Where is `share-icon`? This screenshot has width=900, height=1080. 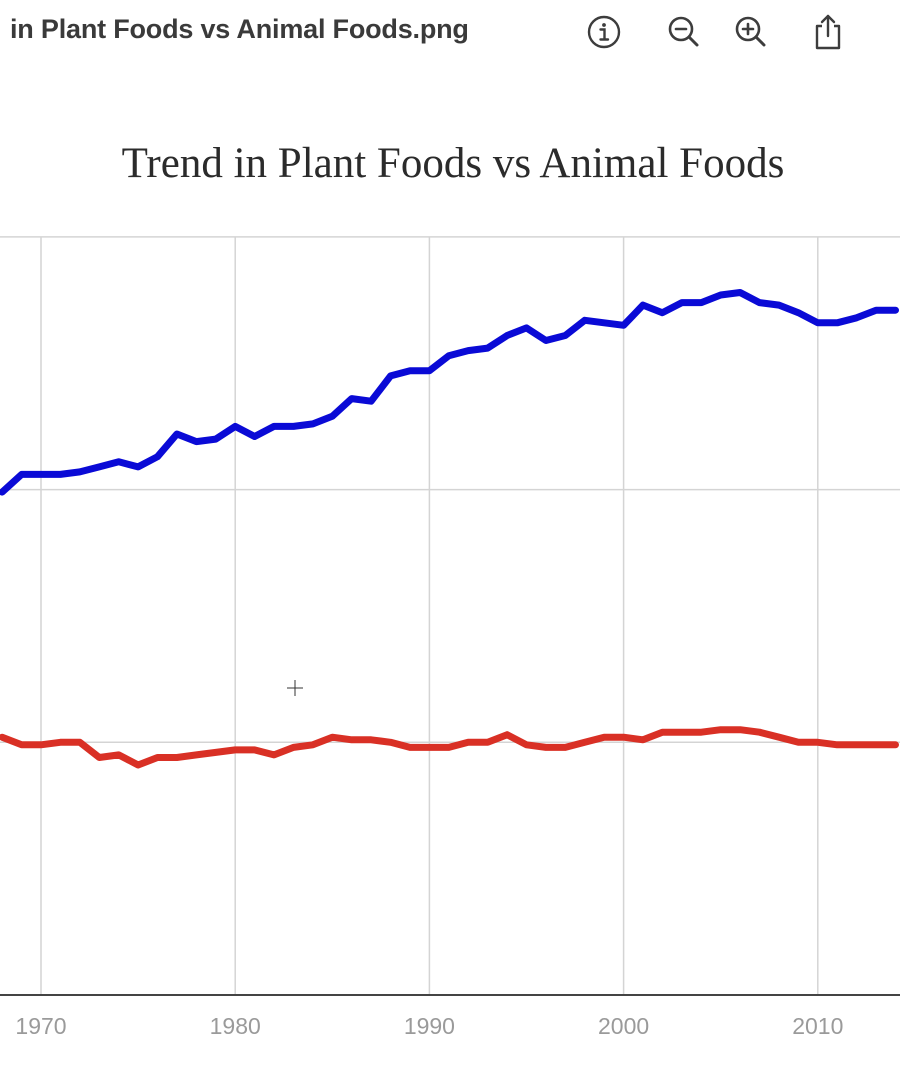 share-icon is located at coordinates (828, 32).